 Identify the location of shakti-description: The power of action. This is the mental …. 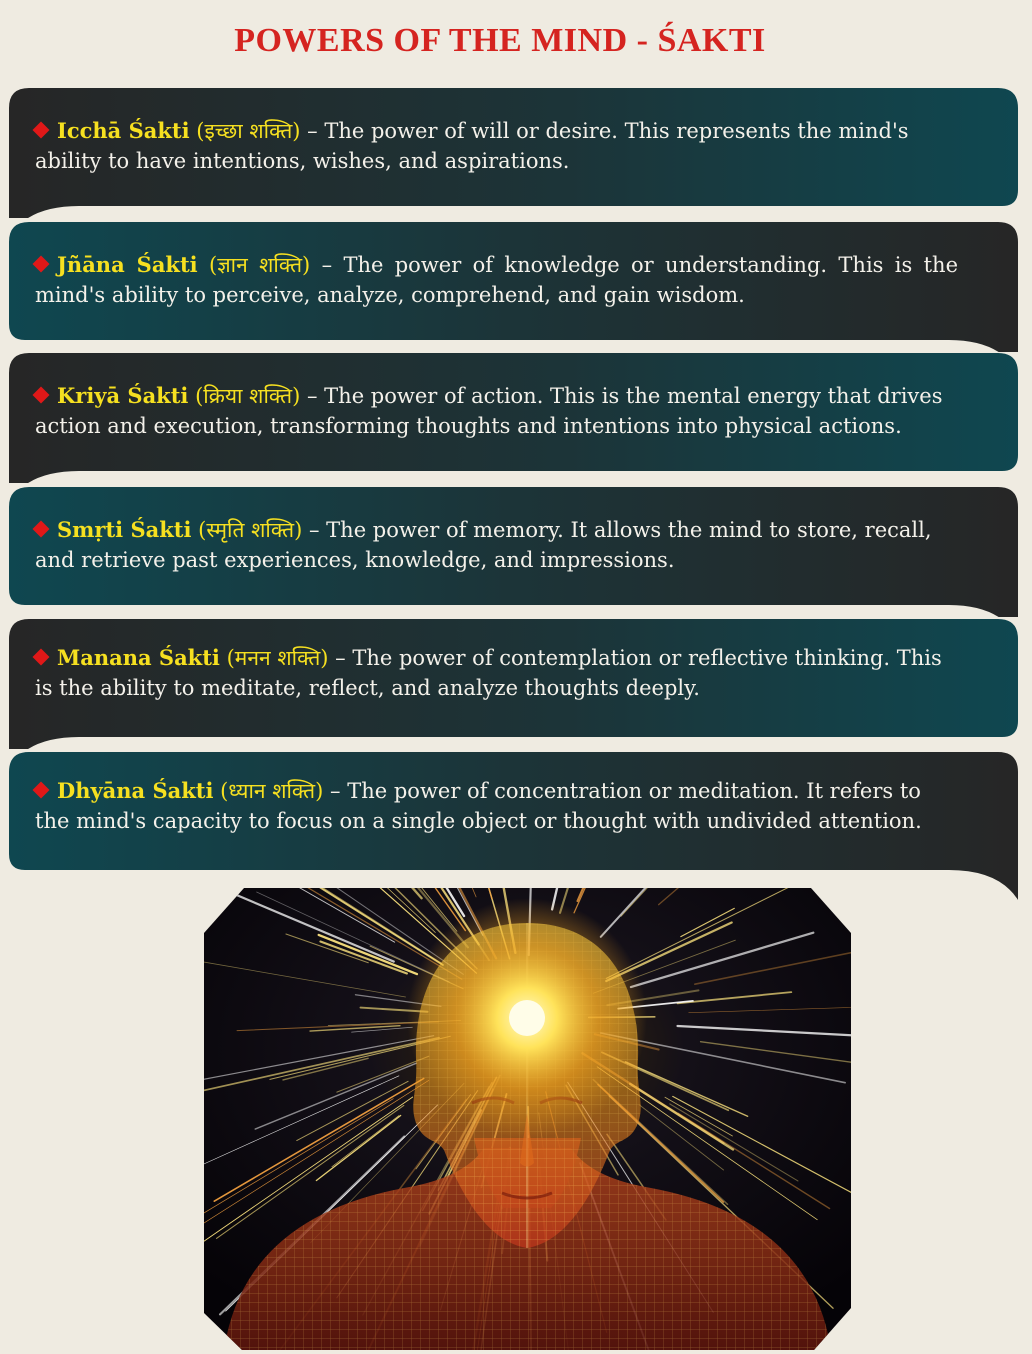
(489, 411).